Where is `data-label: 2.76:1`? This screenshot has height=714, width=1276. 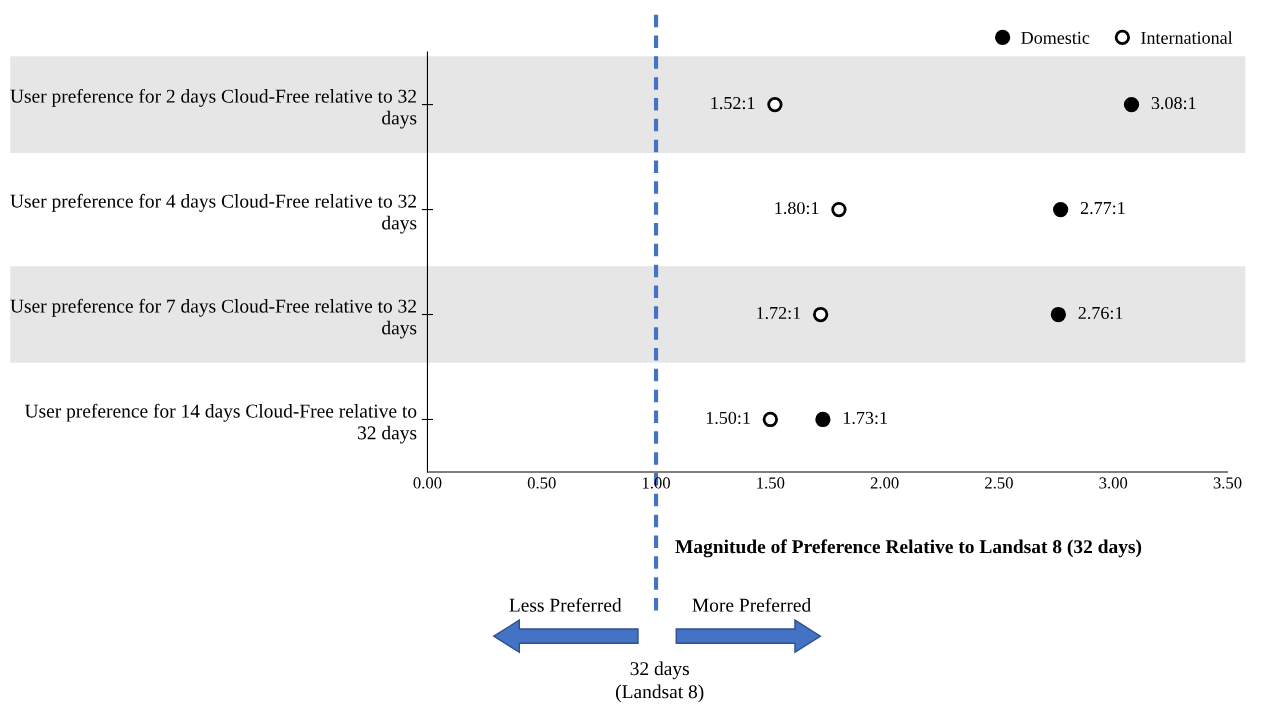 data-label: 2.76:1 is located at coordinates (1100, 313).